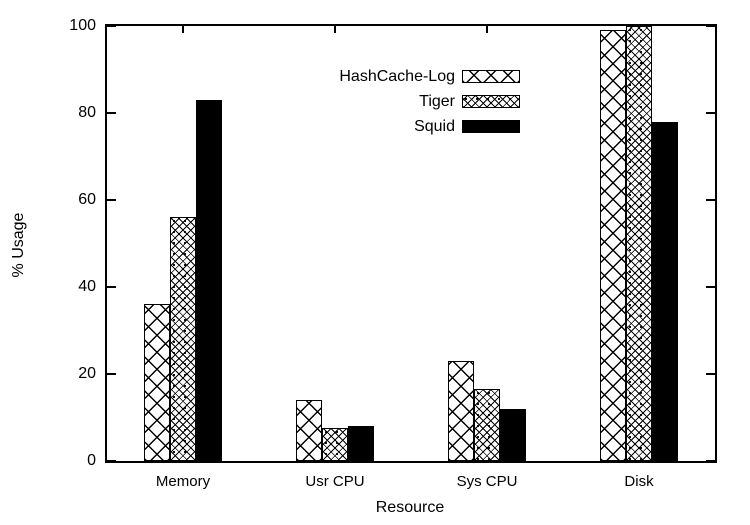 The image size is (750, 525). What do you see at coordinates (87, 112) in the screenshot?
I see `y-tick-label: 80` at bounding box center [87, 112].